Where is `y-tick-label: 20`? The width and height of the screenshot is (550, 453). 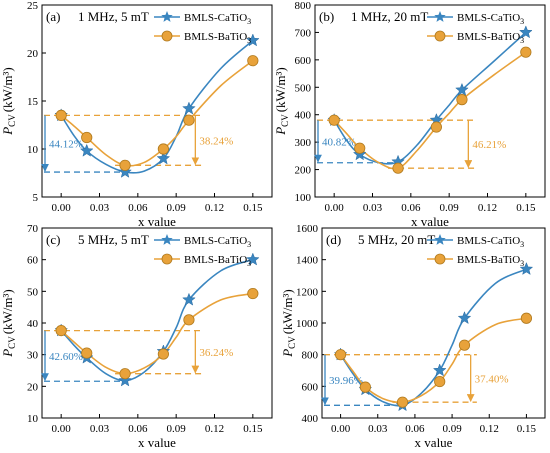
y-tick-label: 20 is located at coordinates (33, 54).